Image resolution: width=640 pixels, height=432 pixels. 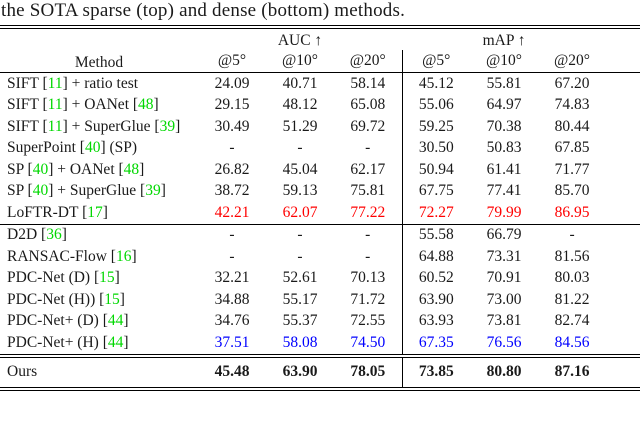 I want to click on value-cell: 51.29, so click(x=300, y=126).